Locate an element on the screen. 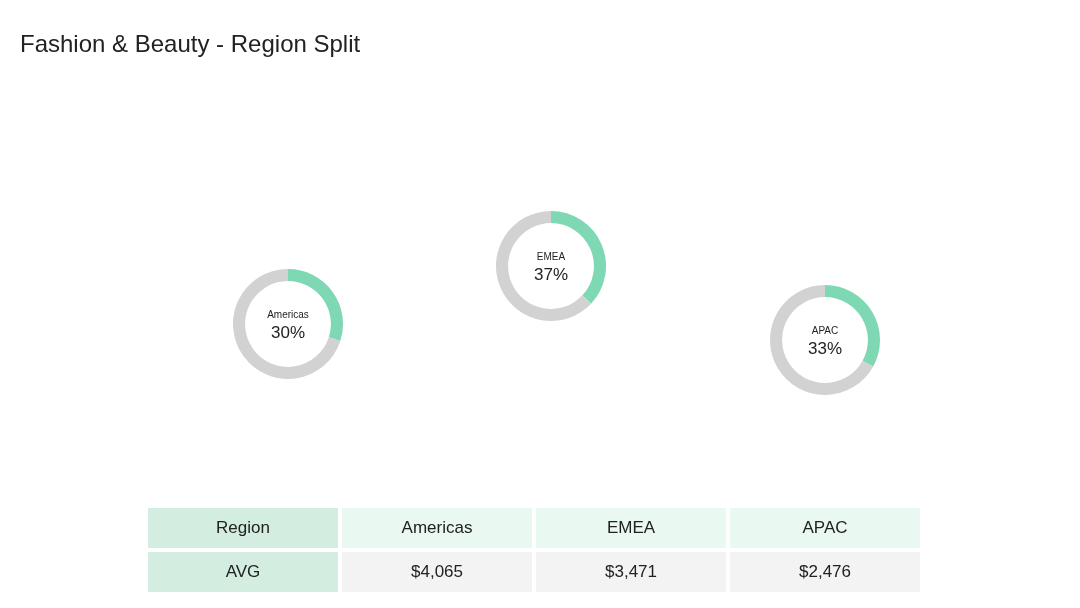 Image resolution: width=1080 pixels, height=608 pixels. category-label: Americas is located at coordinates (437, 528).